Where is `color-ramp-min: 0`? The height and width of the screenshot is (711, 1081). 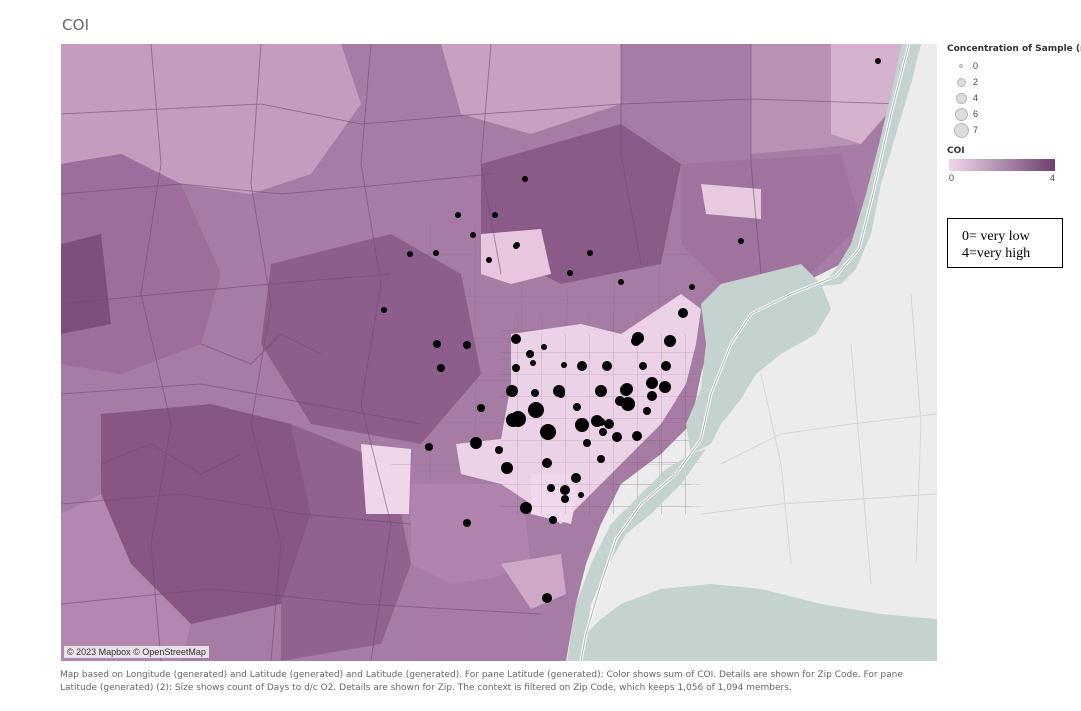
color-ramp-min: 0 is located at coordinates (952, 178).